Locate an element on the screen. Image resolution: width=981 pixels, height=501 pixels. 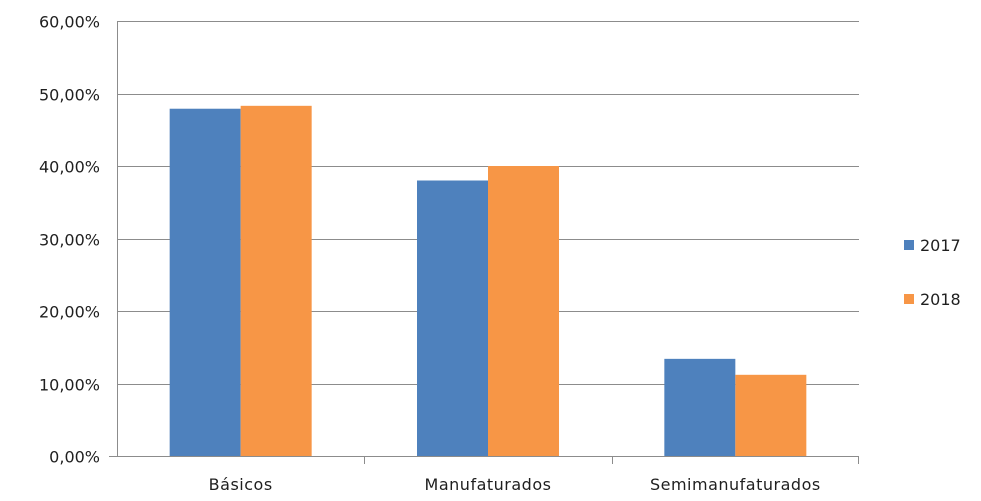
y-tick-label: 30,00% is located at coordinates (69, 240).